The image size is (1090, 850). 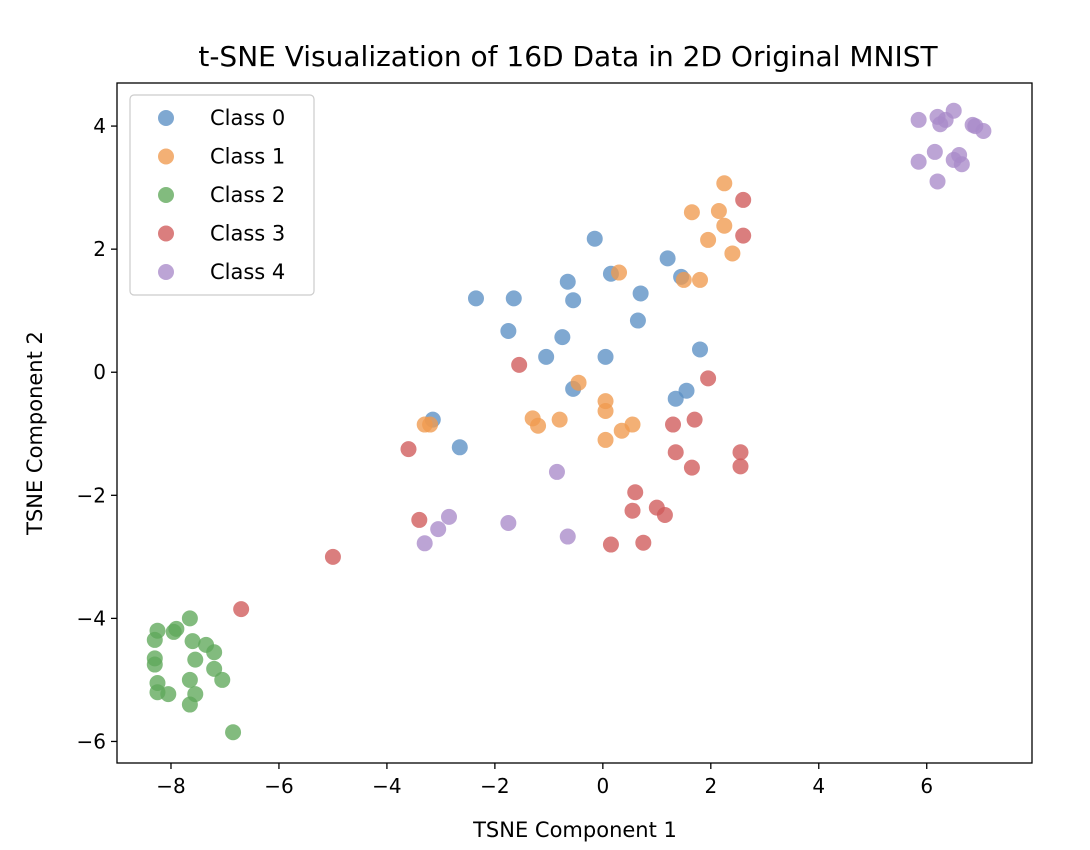 I want to click on legend-label: Class 1, so click(x=247, y=157).